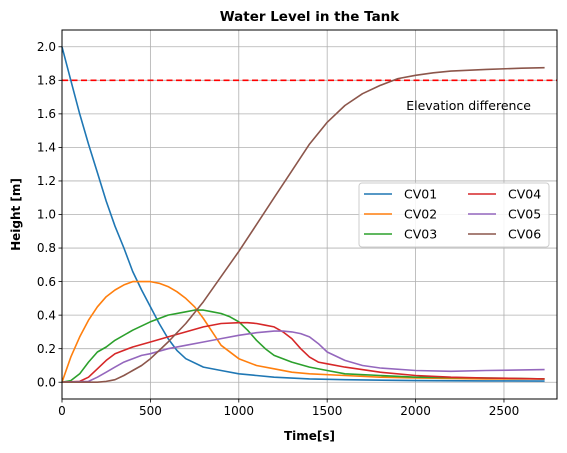  What do you see at coordinates (46, 248) in the screenshot?
I see `y-tick-label: 0.8` at bounding box center [46, 248].